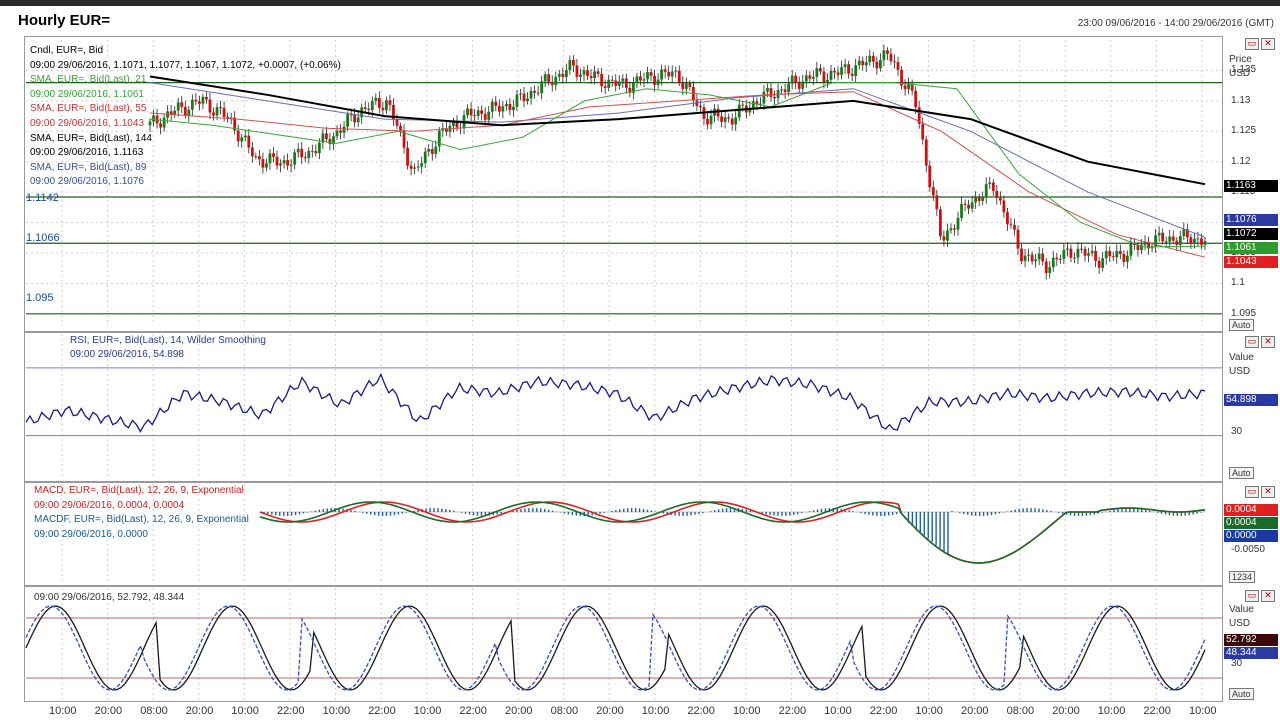 The image size is (1280, 720). What do you see at coordinates (1251, 262) in the screenshot?
I see `price-tag: 1.1043` at bounding box center [1251, 262].